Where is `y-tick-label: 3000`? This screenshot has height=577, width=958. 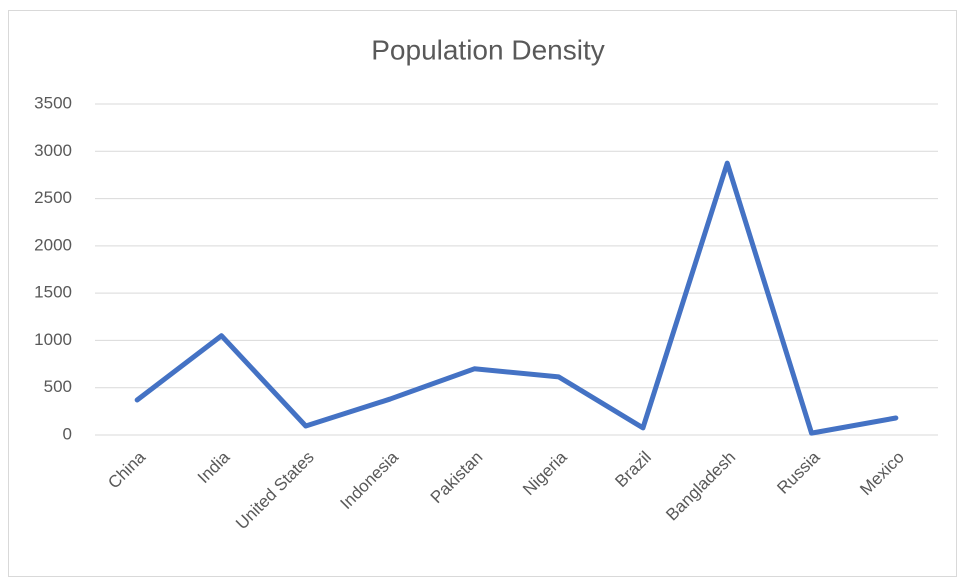
y-tick-label: 3000 is located at coordinates (53, 150).